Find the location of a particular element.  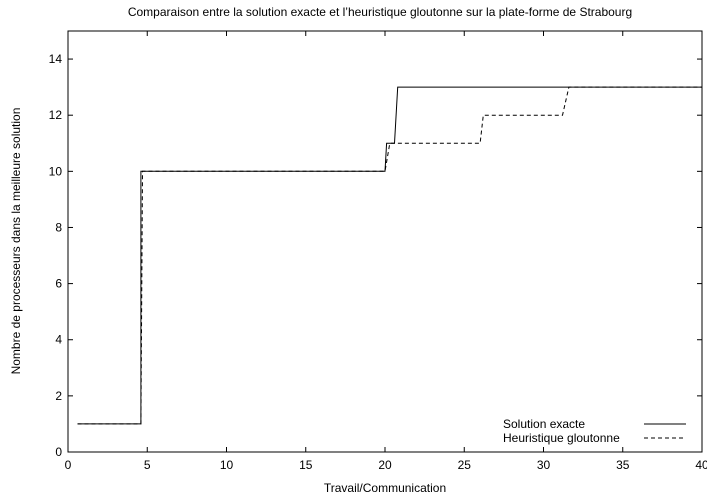

x-tick-label: 15 is located at coordinates (306, 465).